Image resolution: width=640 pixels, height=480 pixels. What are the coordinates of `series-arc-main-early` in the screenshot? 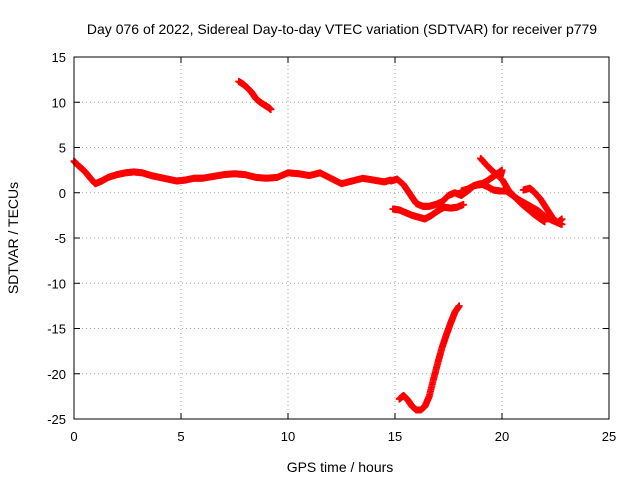 It's located at (232, 172).